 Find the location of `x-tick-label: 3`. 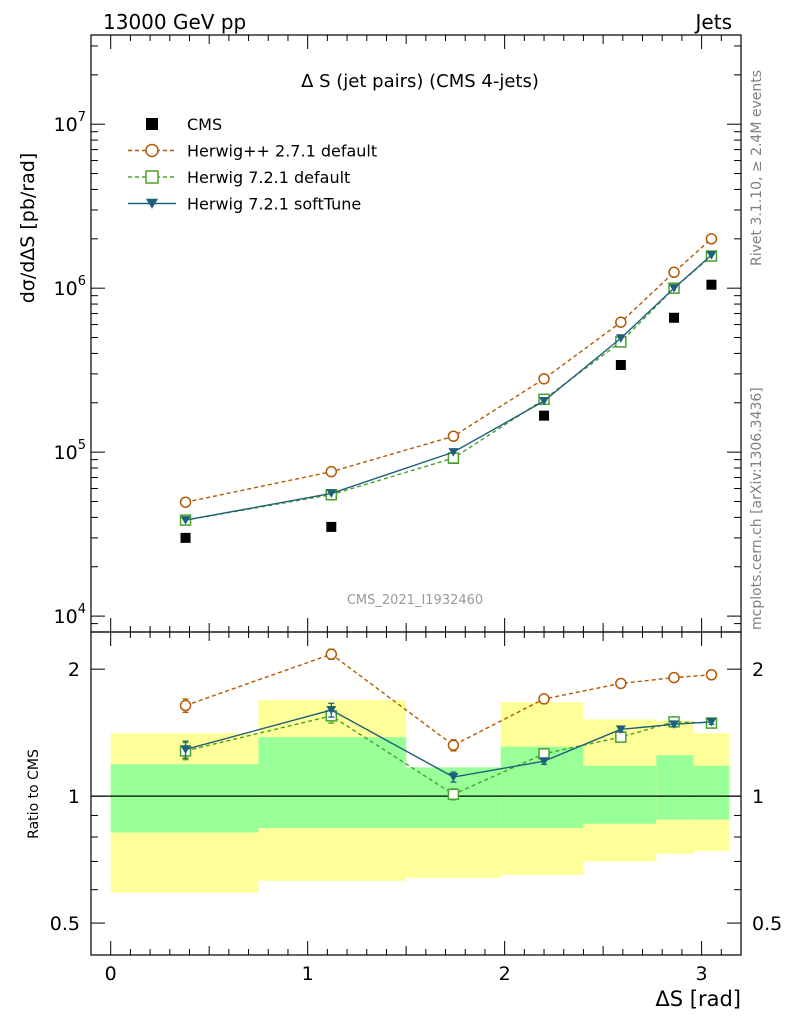

x-tick-label: 3 is located at coordinates (702, 974).